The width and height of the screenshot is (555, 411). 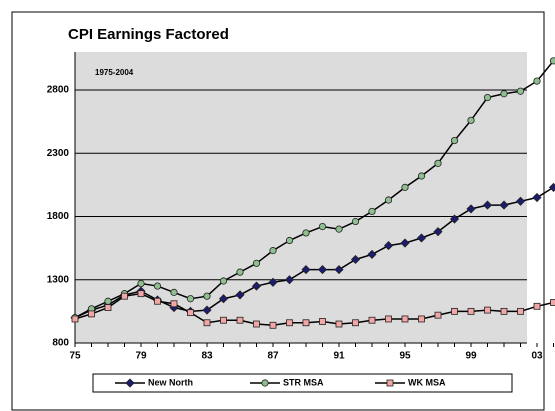 I want to click on y-tick-label: 800, so click(x=60, y=343).